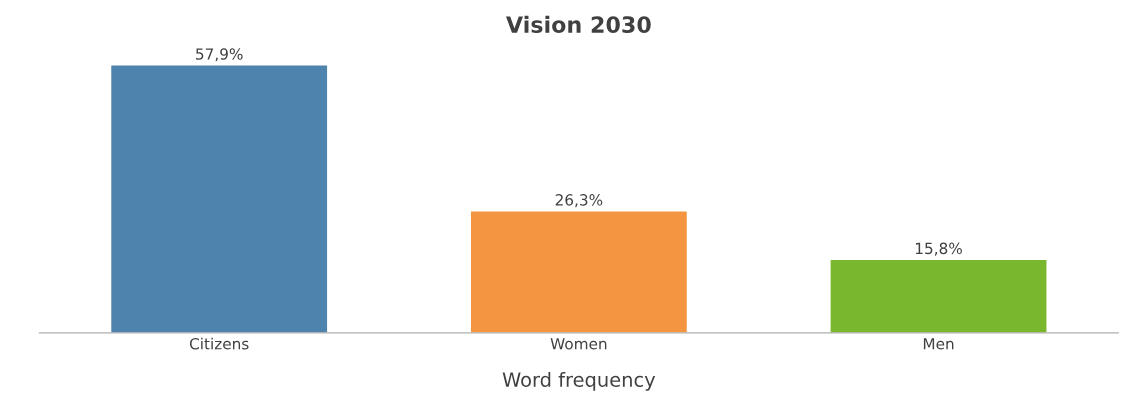  What do you see at coordinates (938, 249) in the screenshot?
I see `data-label: 15,8%` at bounding box center [938, 249].